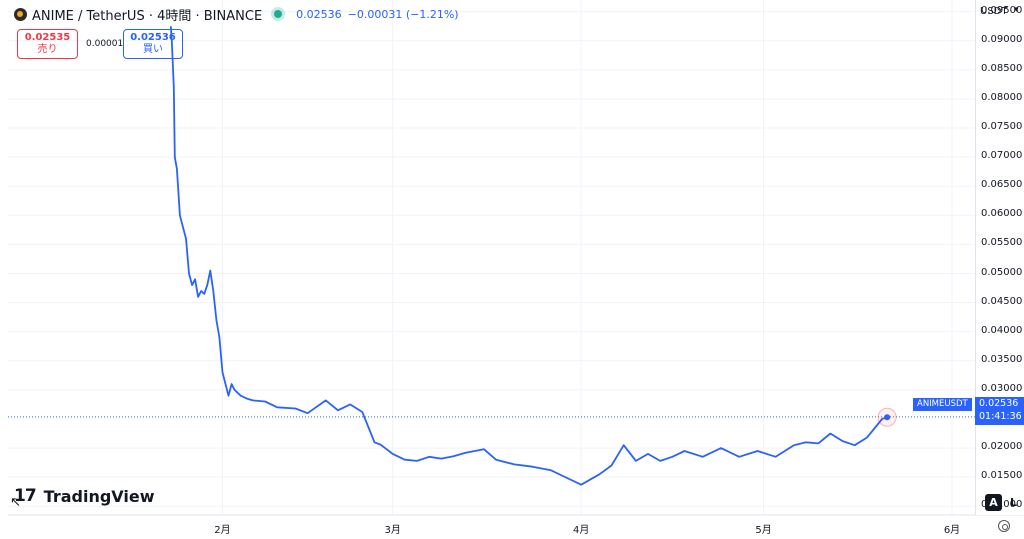  What do you see at coordinates (15, 502) in the screenshot?
I see `cursor-icon: ↖` at bounding box center [15, 502].